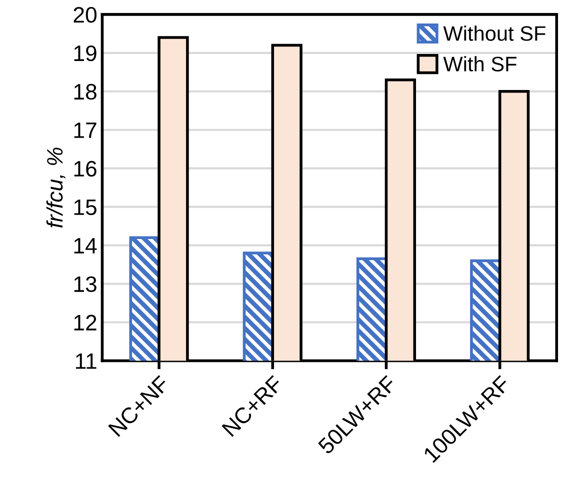 Image resolution: width=568 pixels, height=481 pixels. What do you see at coordinates (56, 188) in the screenshot?
I see `y-axis-title: fr/fcu, %` at bounding box center [56, 188].